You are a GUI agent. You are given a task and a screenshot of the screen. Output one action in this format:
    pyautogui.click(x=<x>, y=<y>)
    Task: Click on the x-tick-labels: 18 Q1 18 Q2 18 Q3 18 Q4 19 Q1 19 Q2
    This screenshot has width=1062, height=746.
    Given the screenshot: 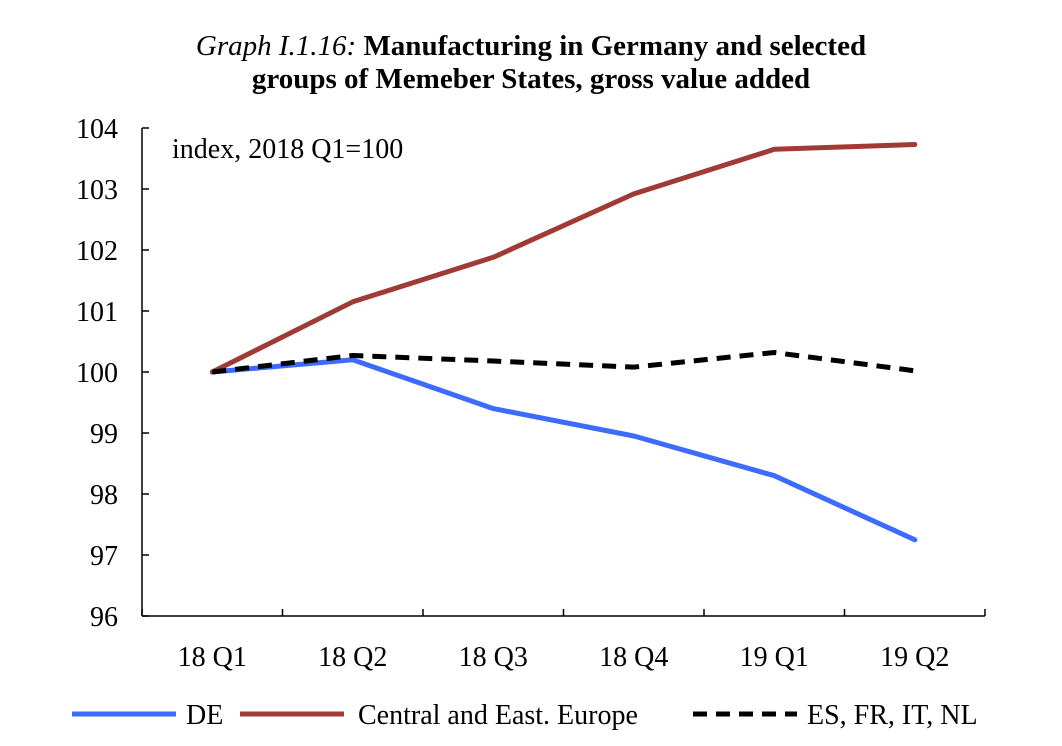 What is the action you would take?
    pyautogui.click(x=564, y=657)
    